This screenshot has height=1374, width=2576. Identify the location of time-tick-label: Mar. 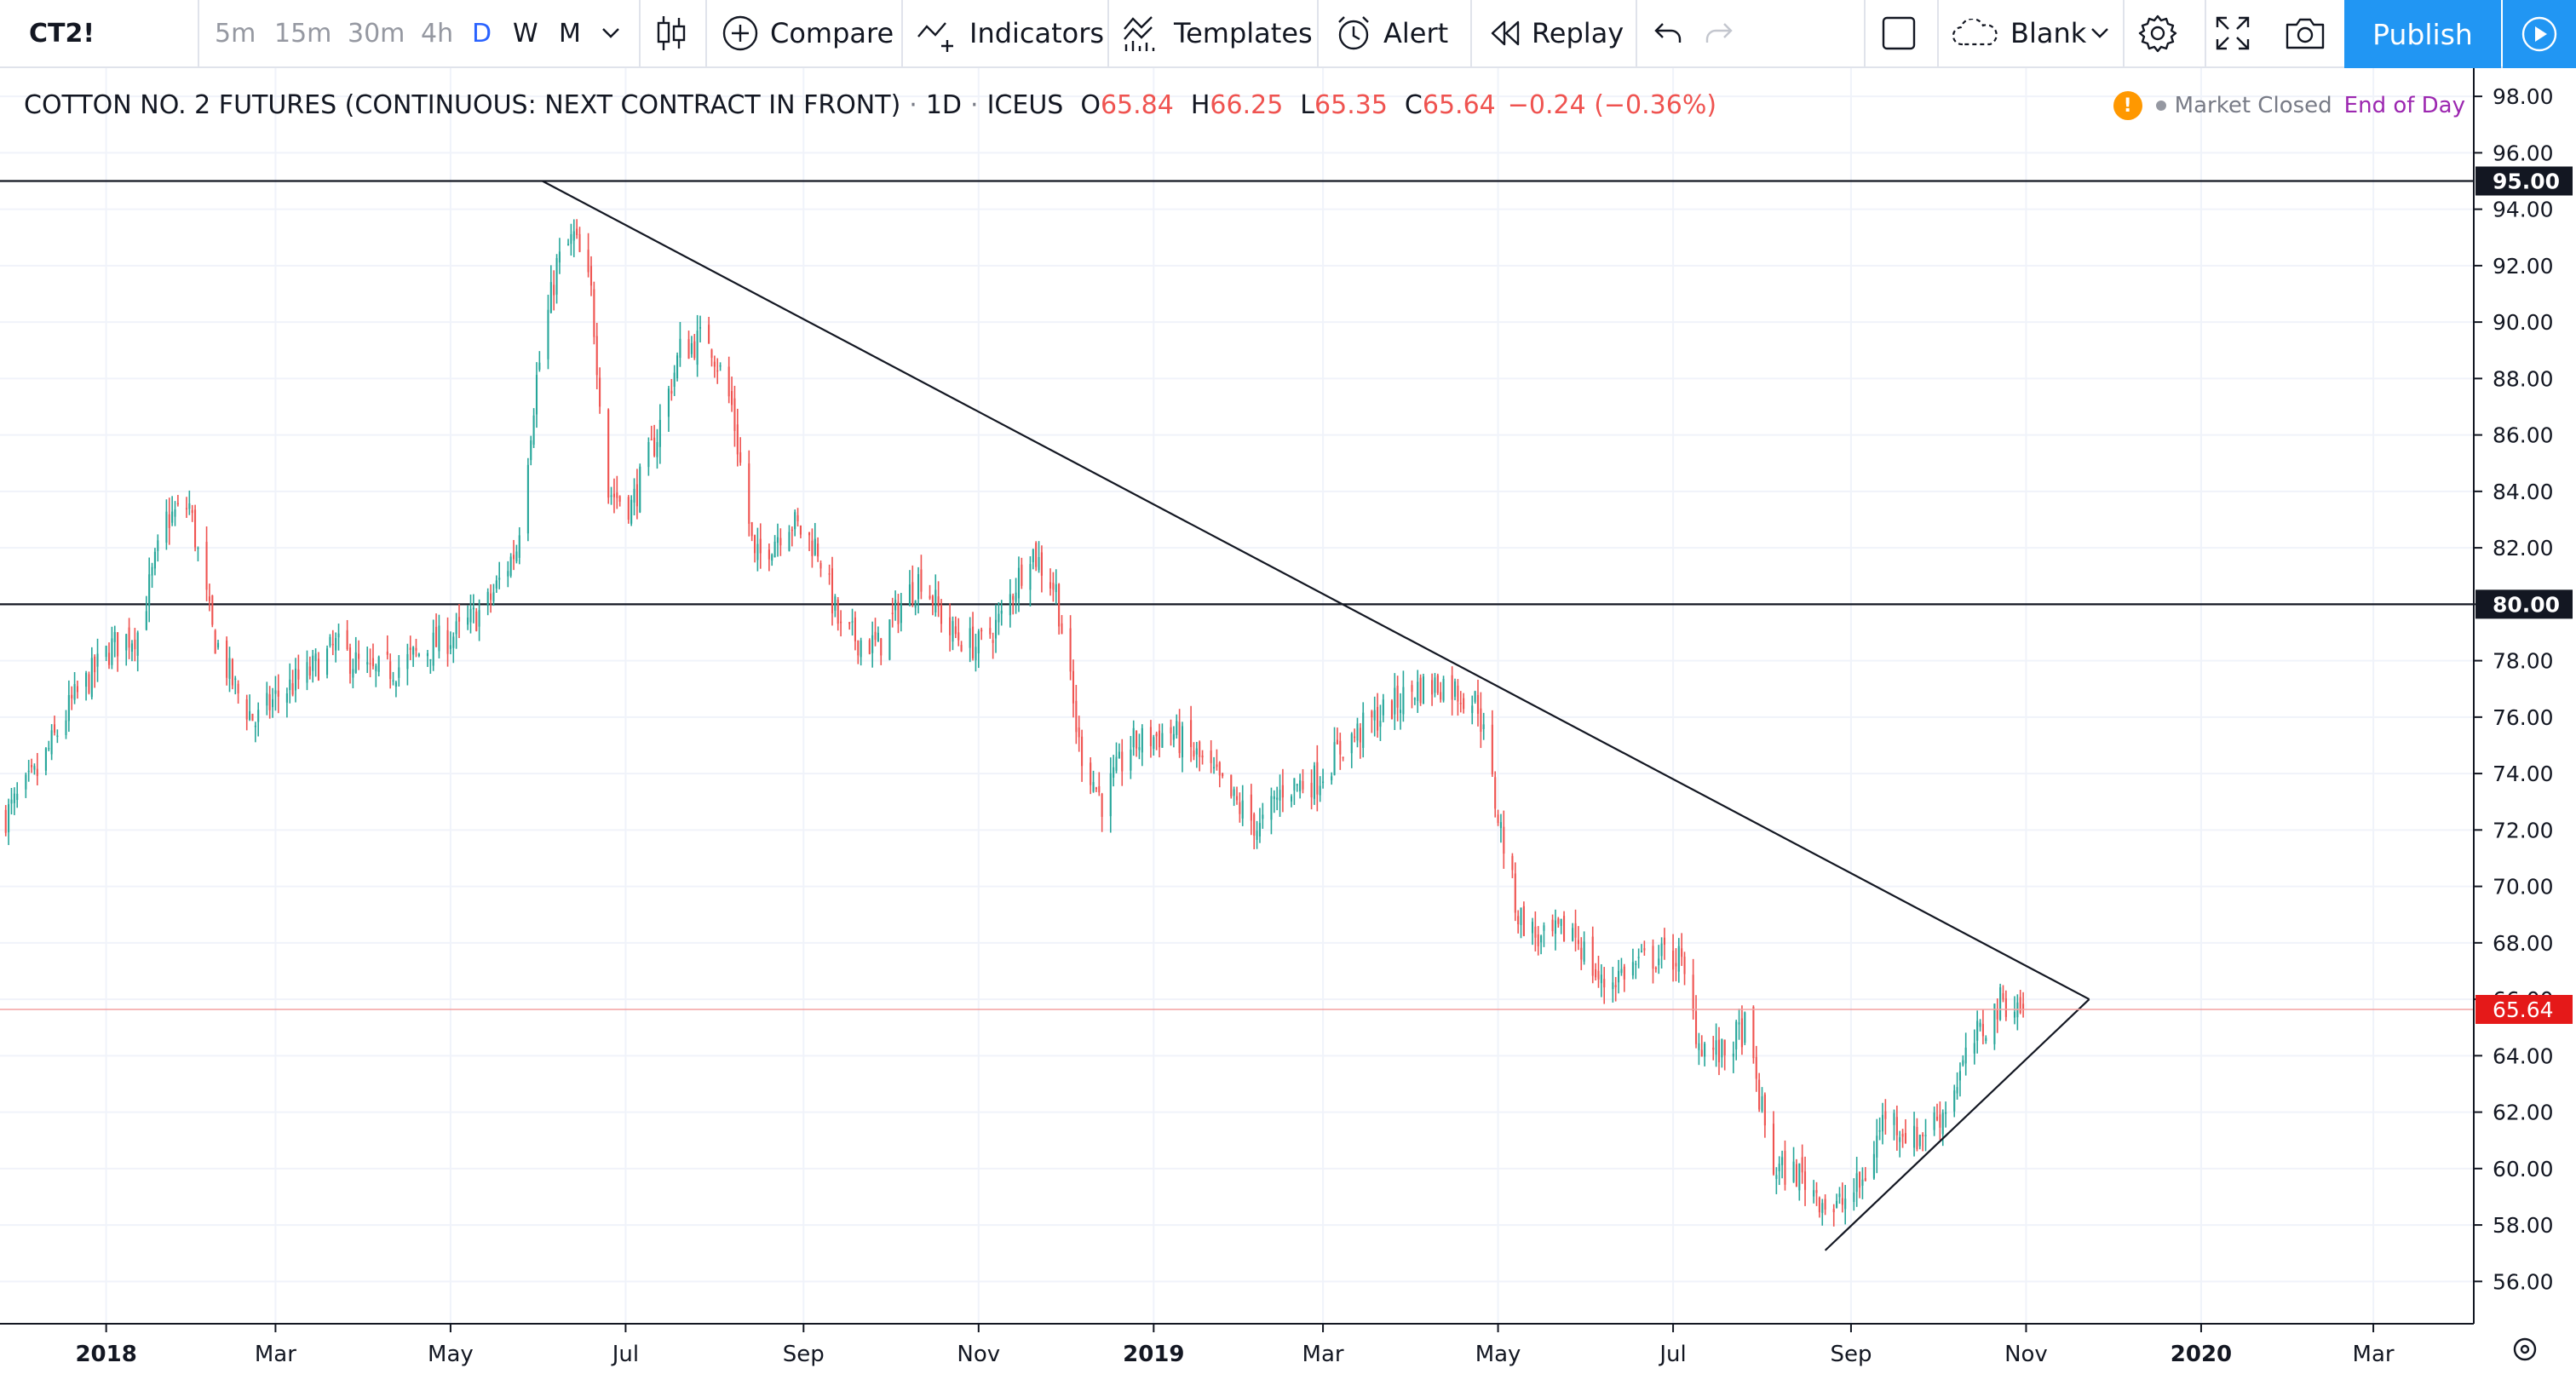
(275, 1355).